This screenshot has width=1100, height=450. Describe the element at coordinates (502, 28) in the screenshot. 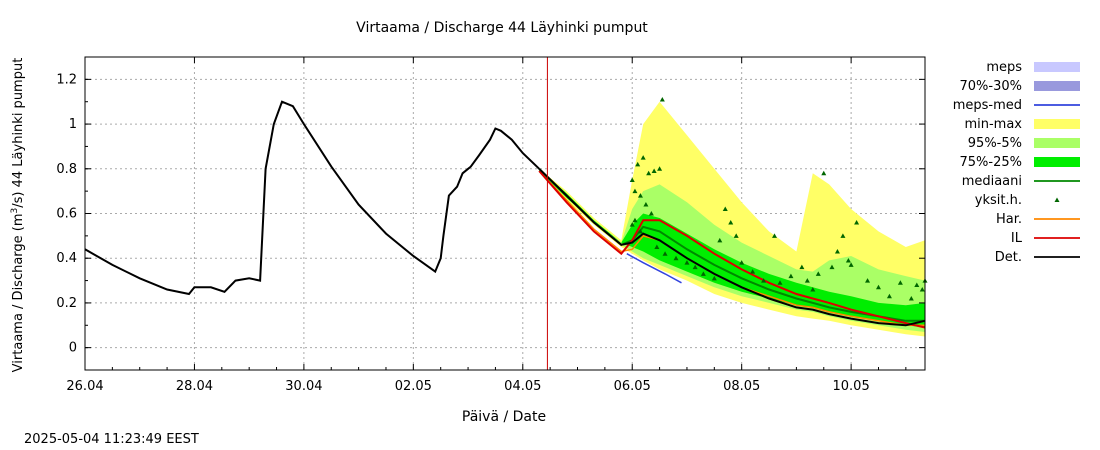

I see `chart-title: Virtaama / Discharge 44 Läyhinki pumput` at that location.